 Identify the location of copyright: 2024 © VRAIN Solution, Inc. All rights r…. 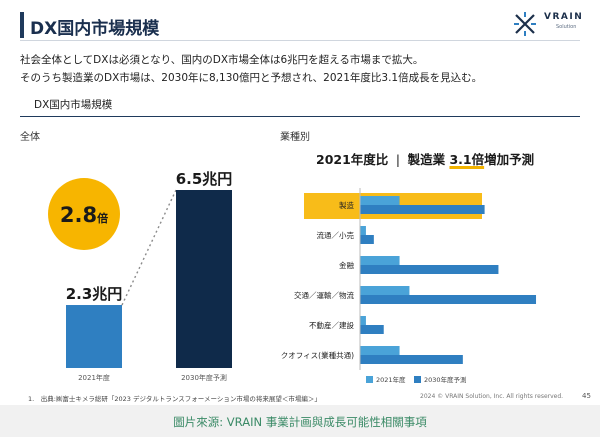
(492, 396).